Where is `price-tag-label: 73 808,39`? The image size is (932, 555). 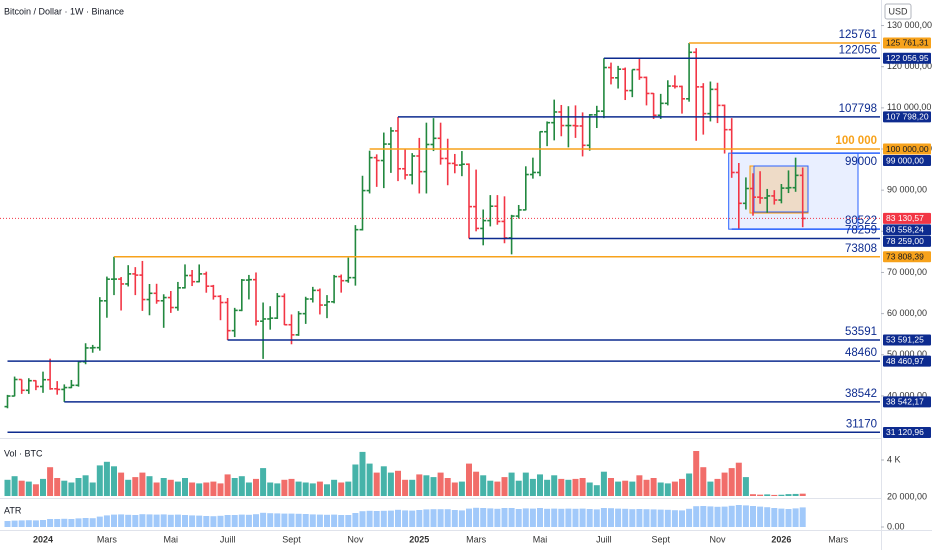 price-tag-label: 73 808,39 is located at coordinates (905, 257).